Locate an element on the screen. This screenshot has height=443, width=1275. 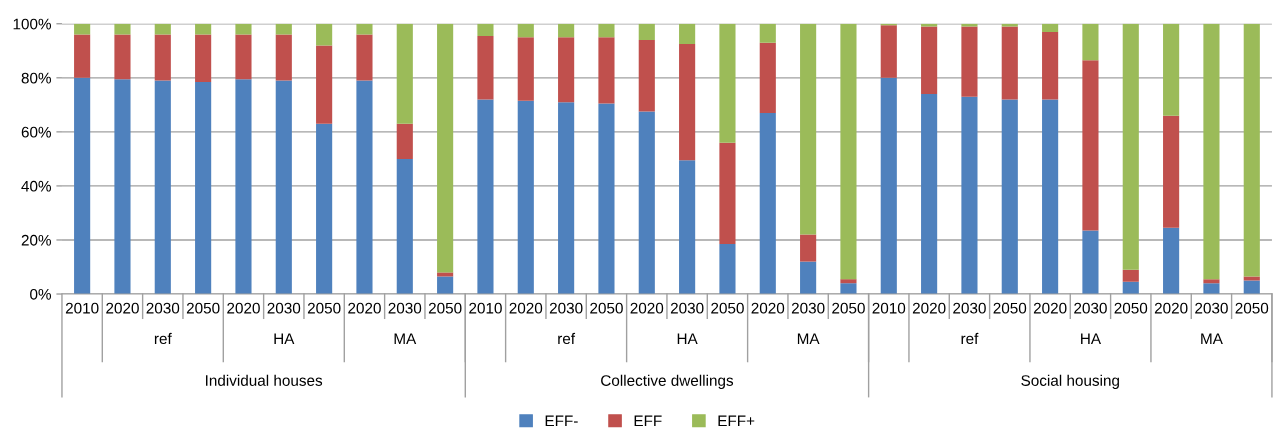
y-tick-label: 0% is located at coordinates (40, 294).